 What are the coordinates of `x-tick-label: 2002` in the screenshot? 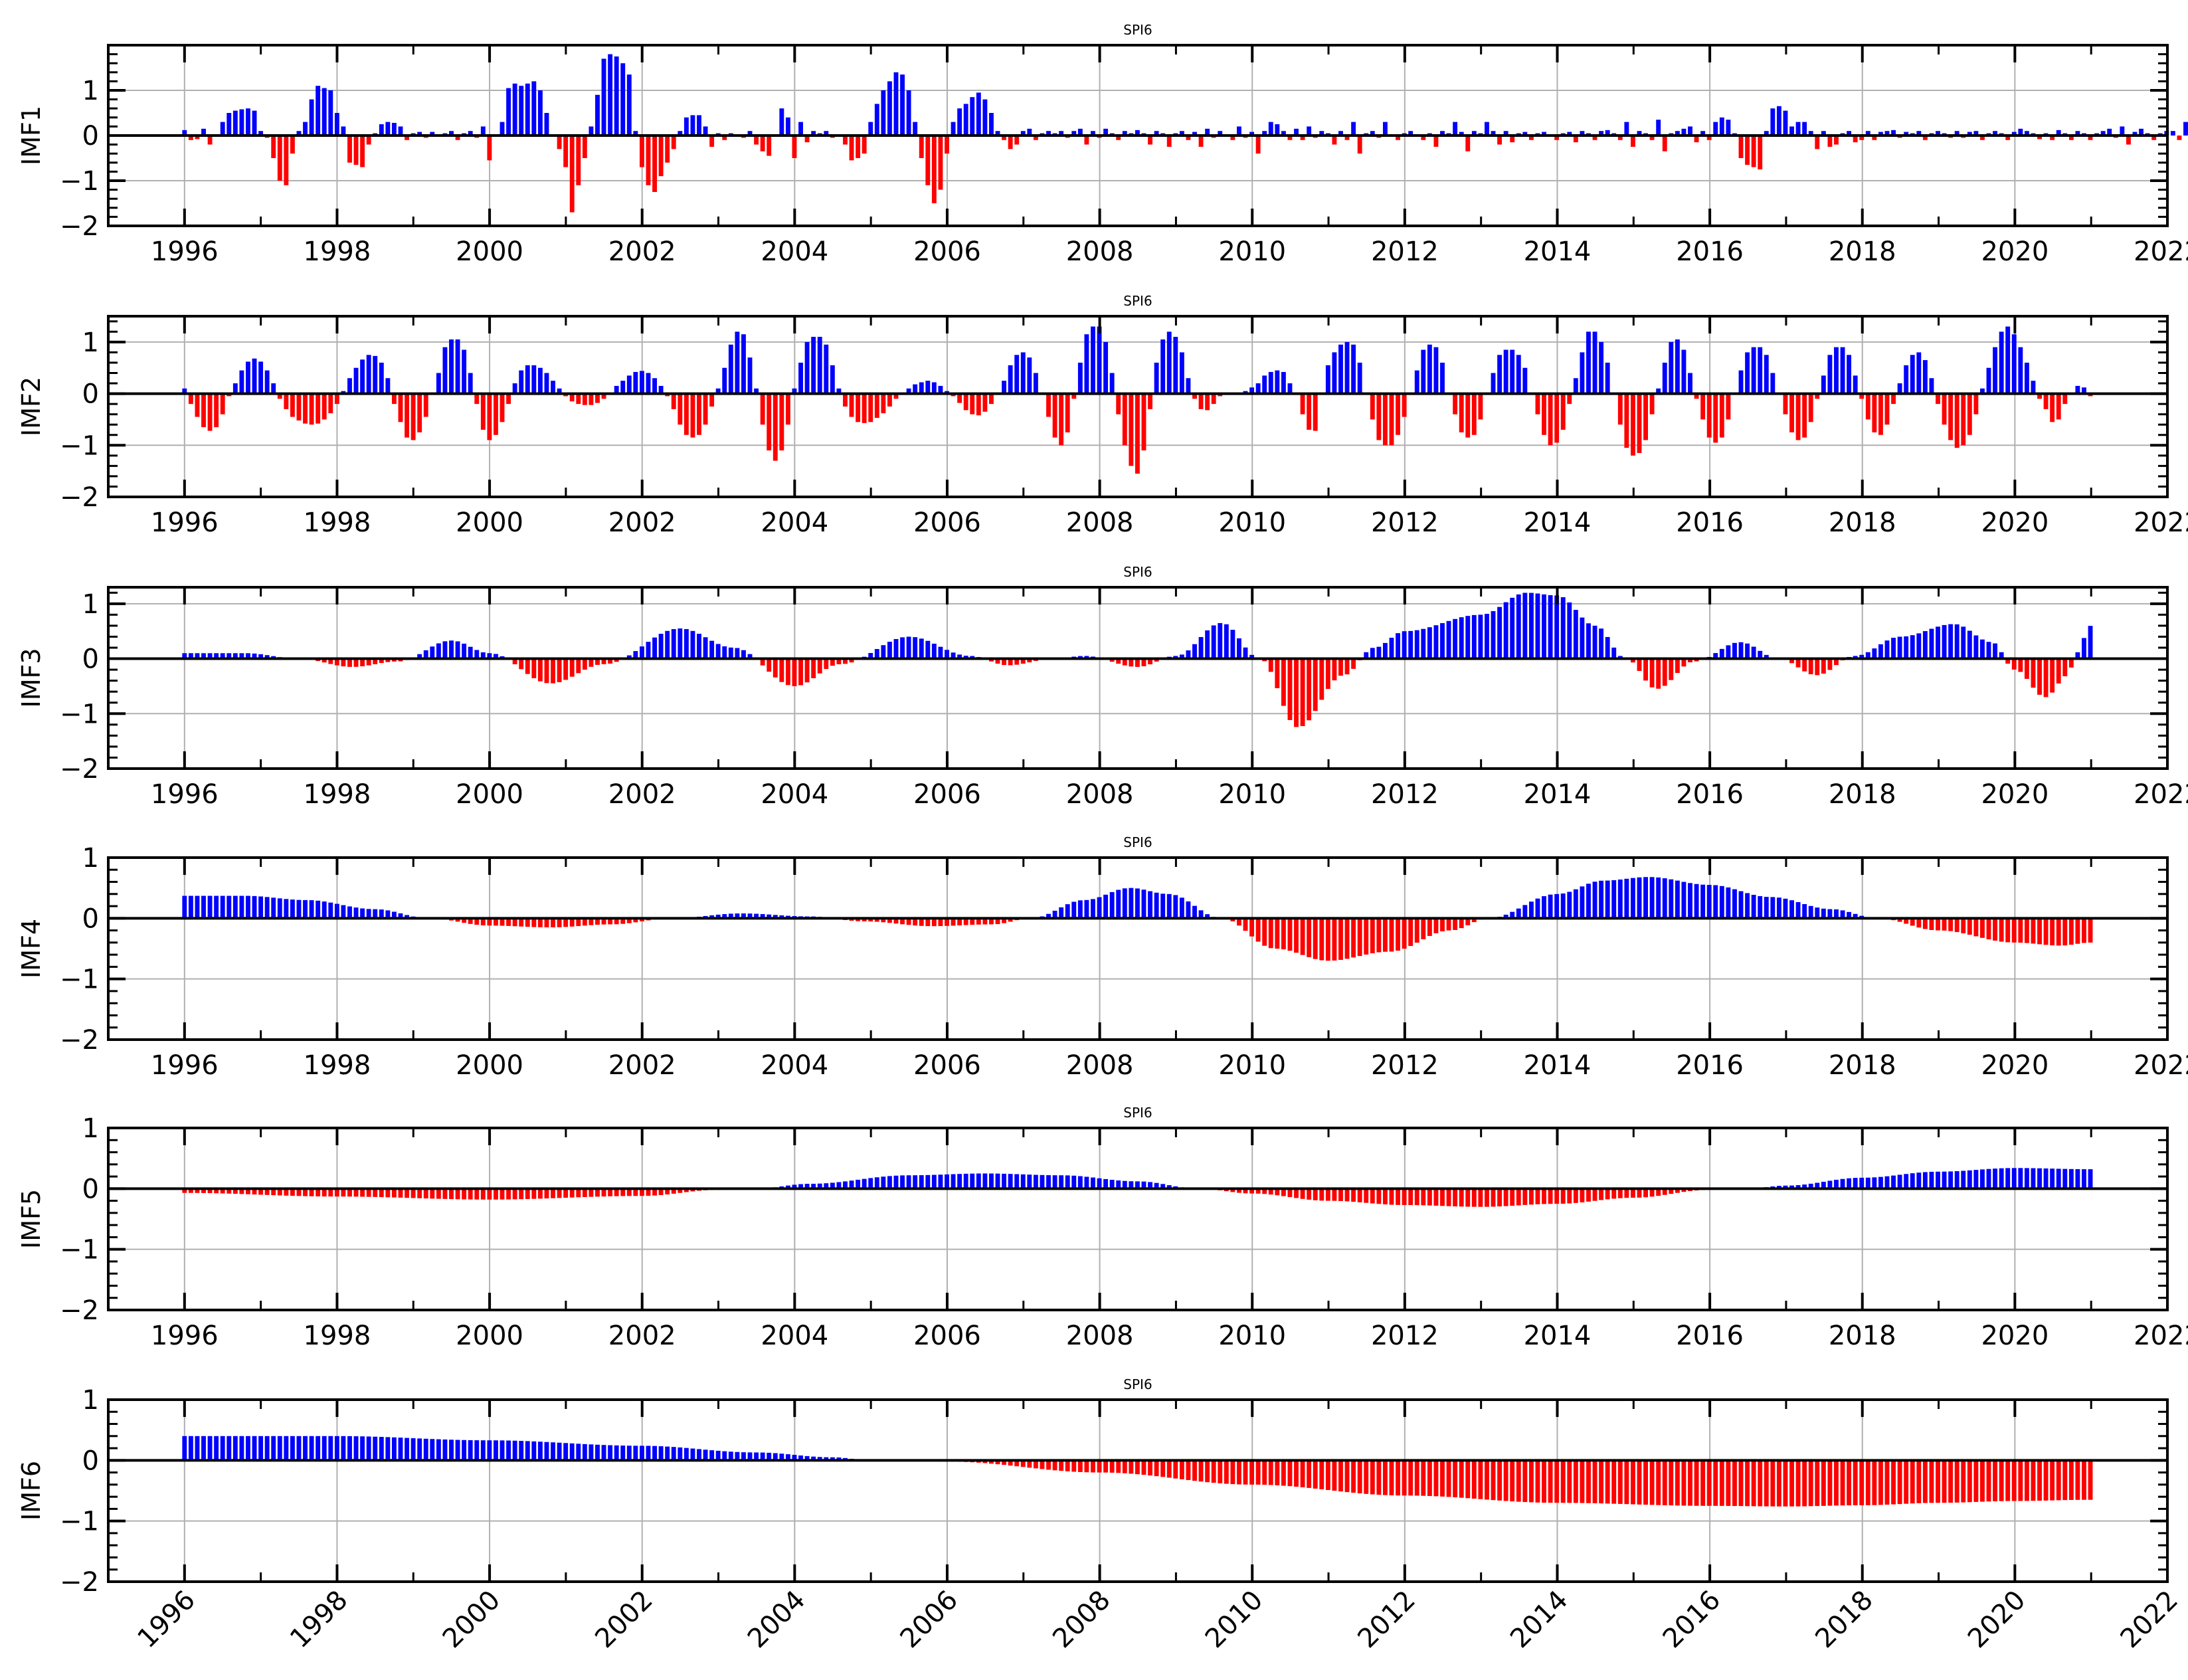 It's located at (642, 523).